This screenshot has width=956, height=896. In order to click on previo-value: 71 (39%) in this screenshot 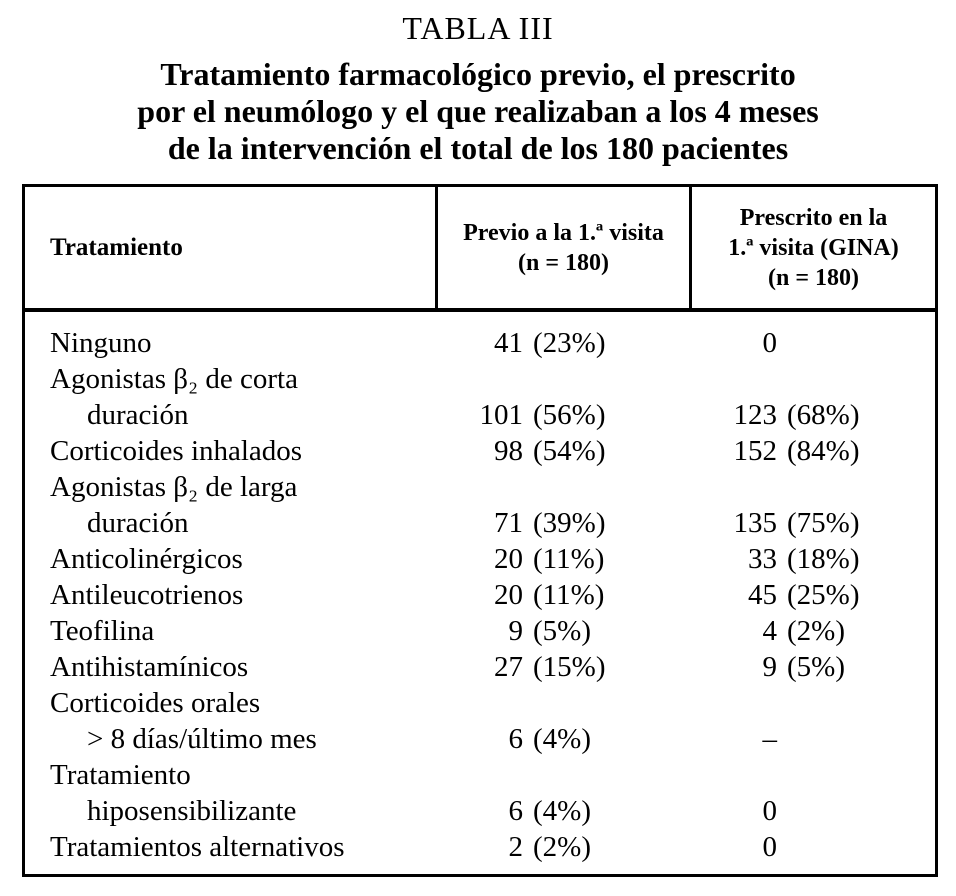, I will do `click(562, 523)`.